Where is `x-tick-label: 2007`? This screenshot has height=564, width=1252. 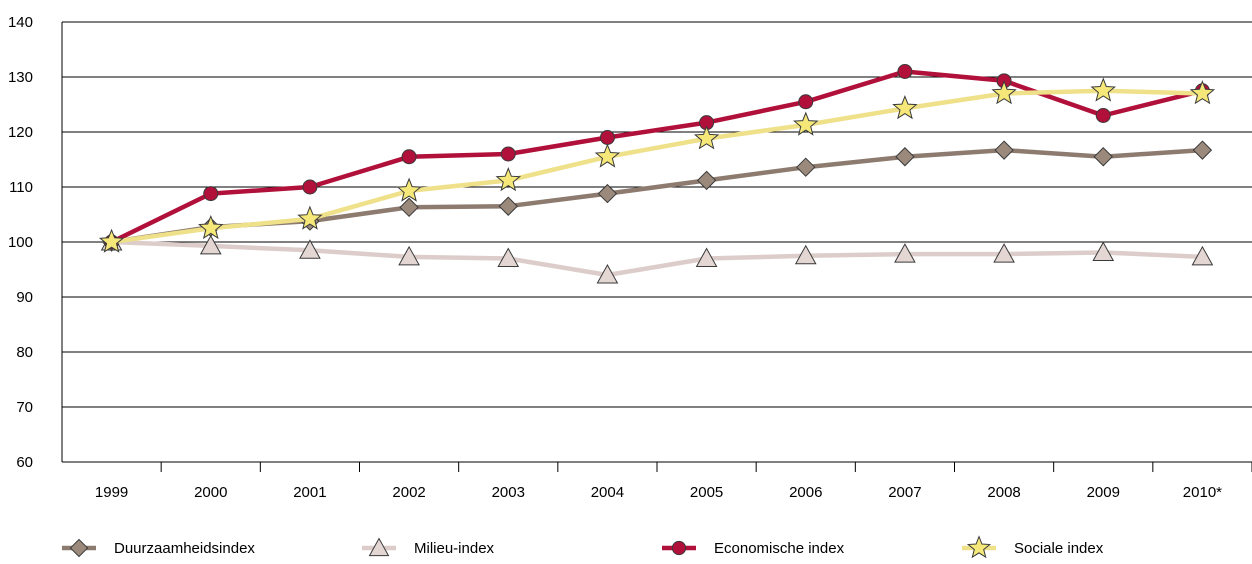 x-tick-label: 2007 is located at coordinates (904, 492).